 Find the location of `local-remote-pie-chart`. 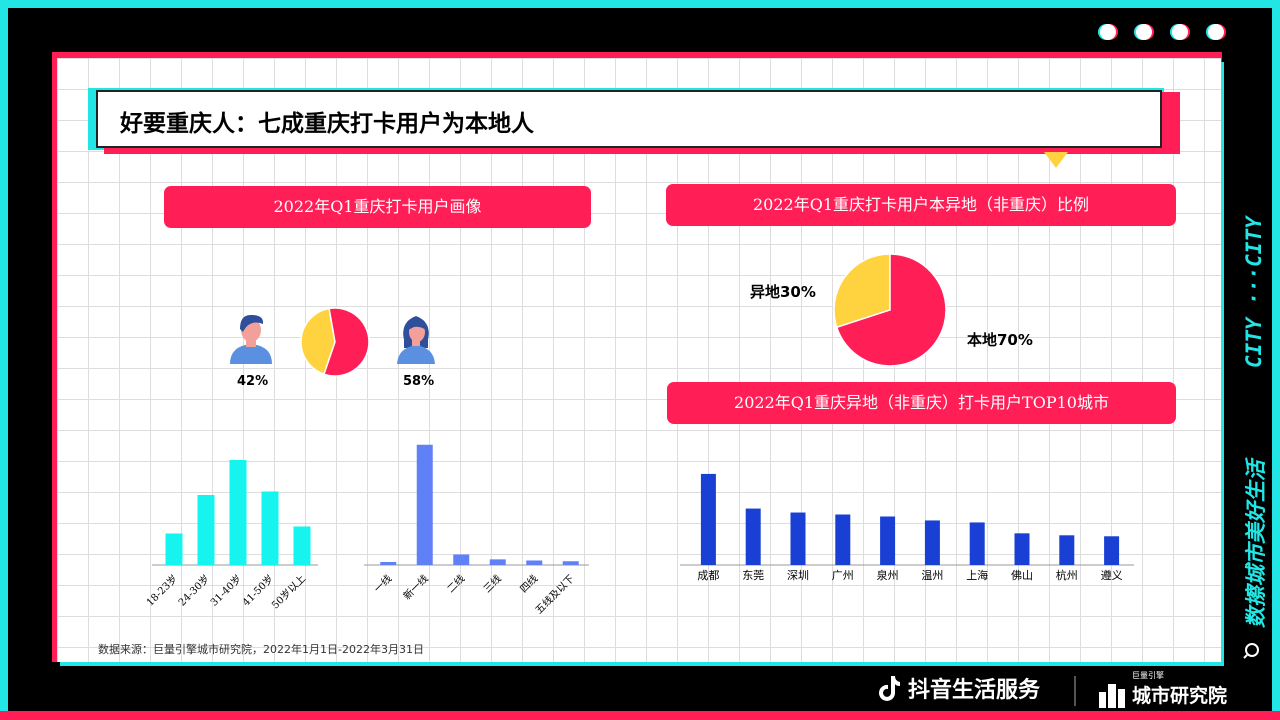

local-remote-pie-chart is located at coordinates (890, 310).